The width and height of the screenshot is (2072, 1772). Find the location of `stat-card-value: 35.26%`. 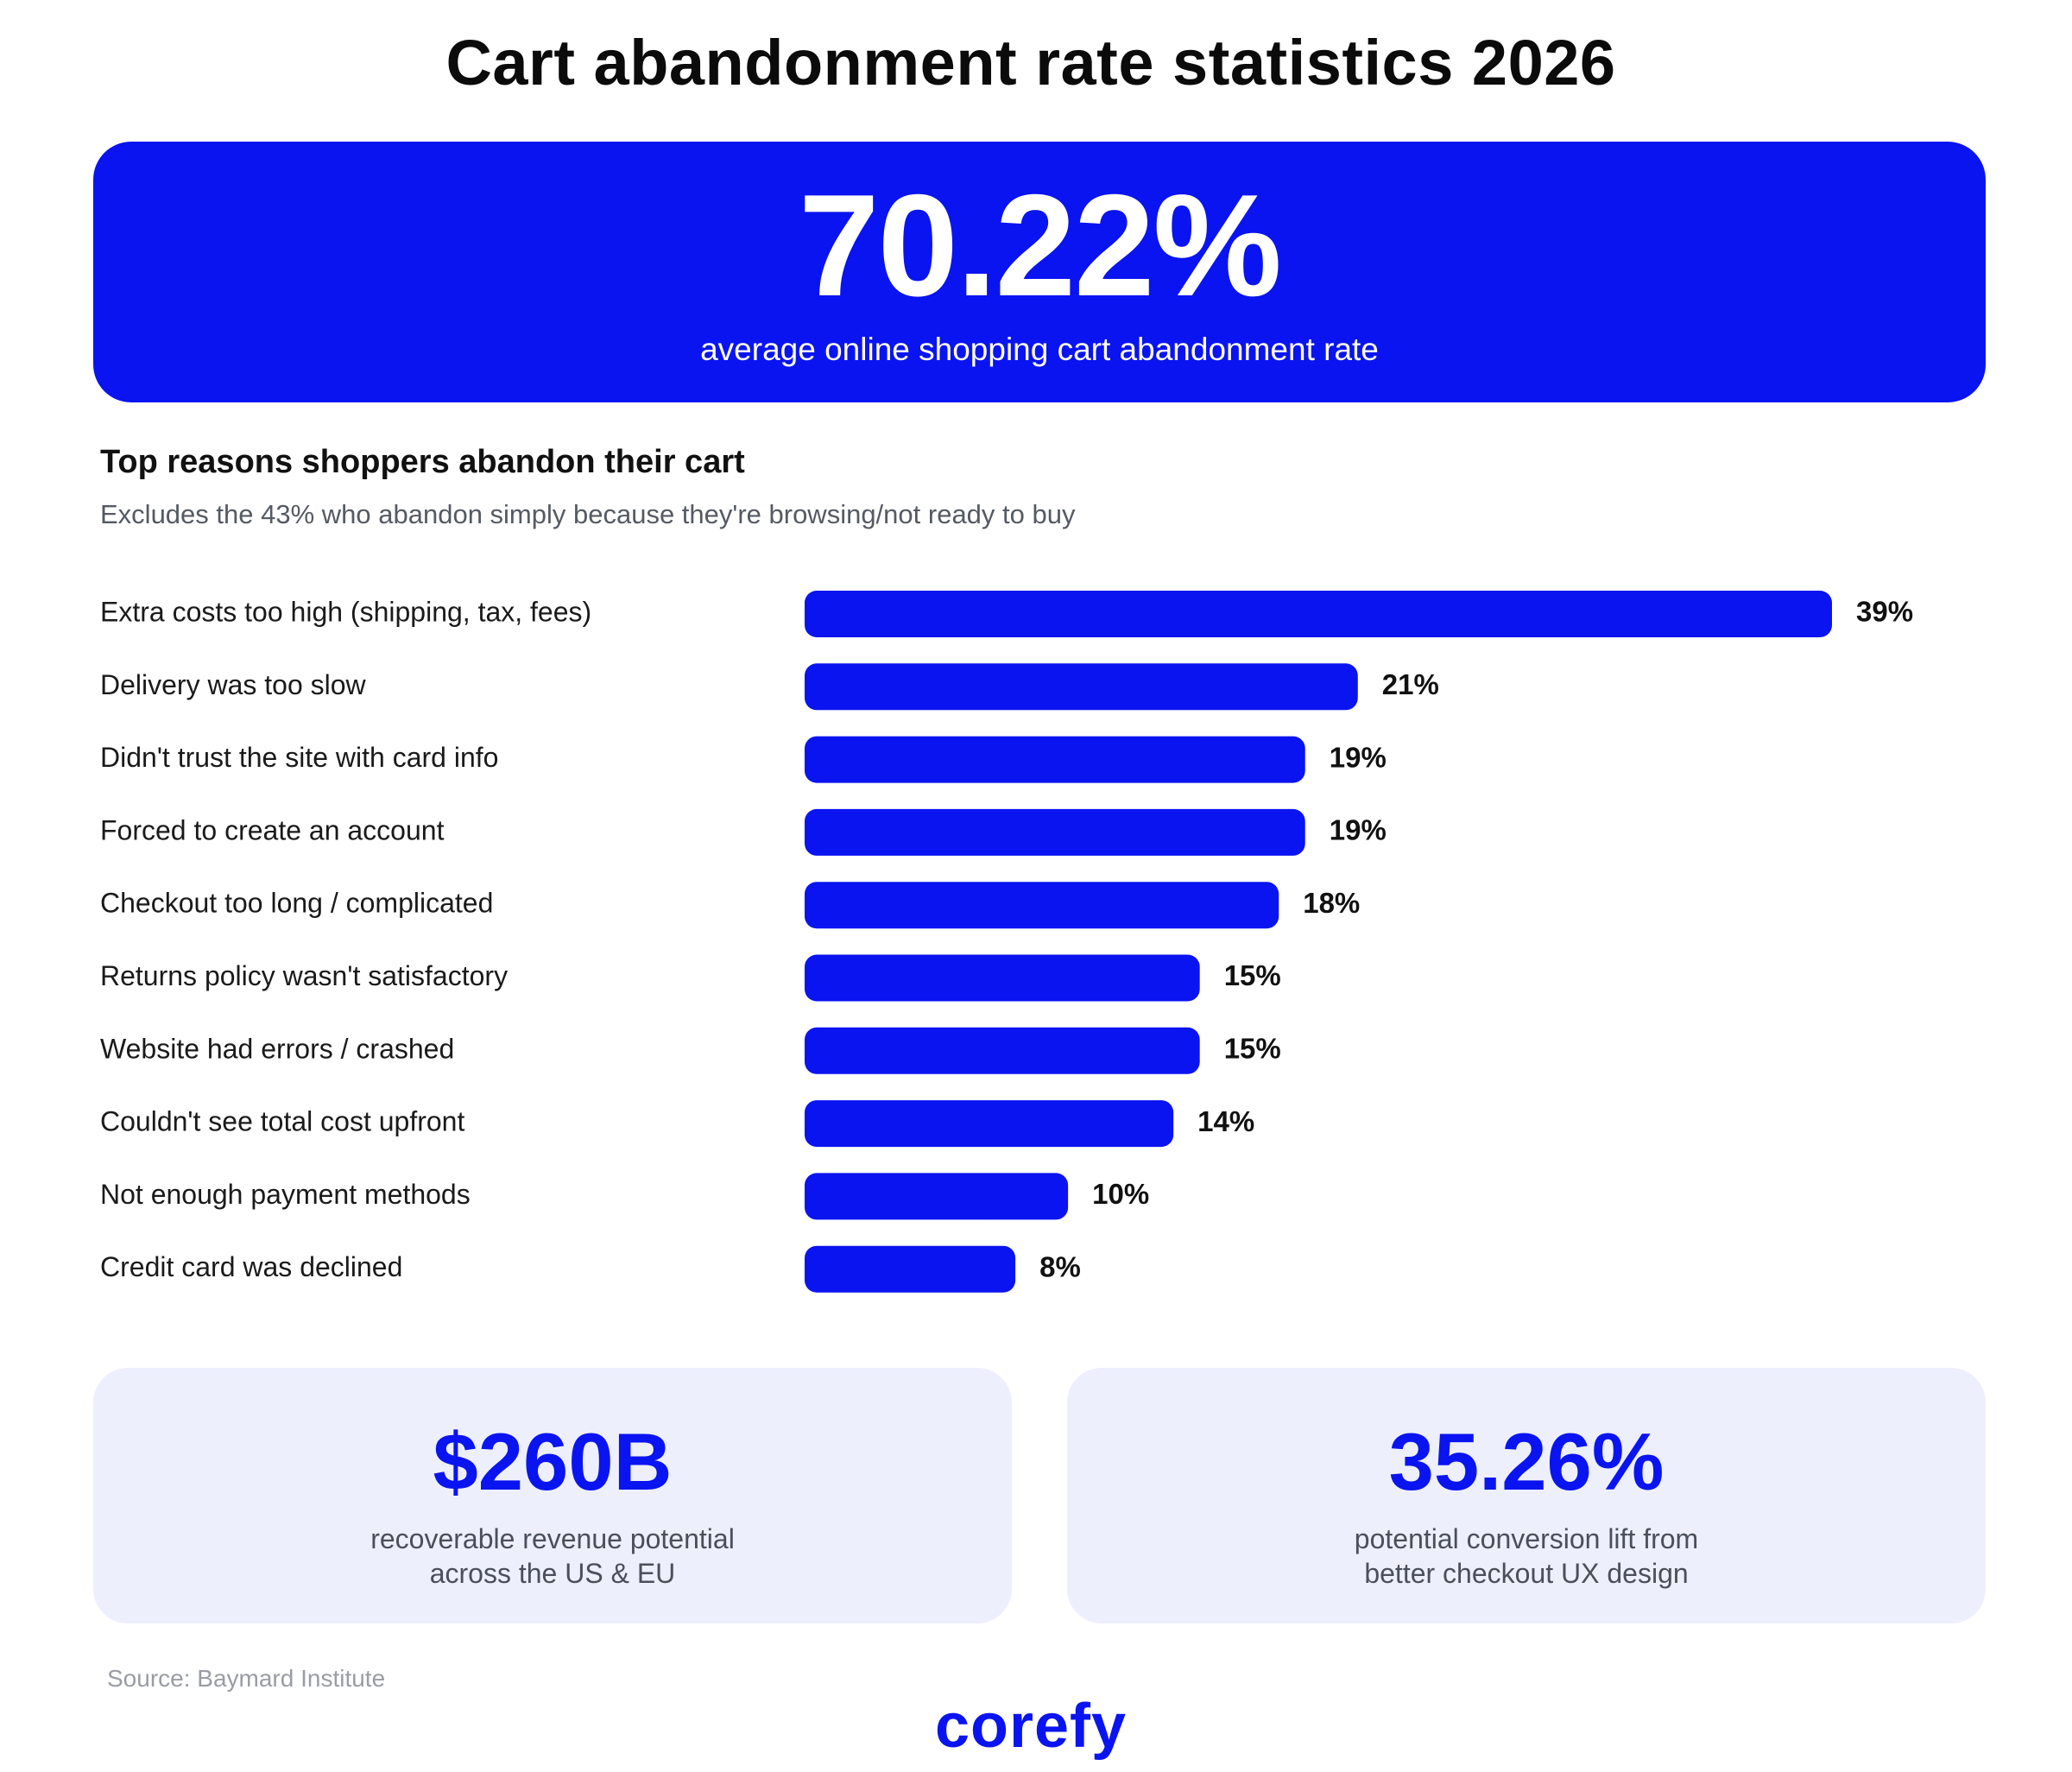

stat-card-value: 35.26% is located at coordinates (1526, 1461).